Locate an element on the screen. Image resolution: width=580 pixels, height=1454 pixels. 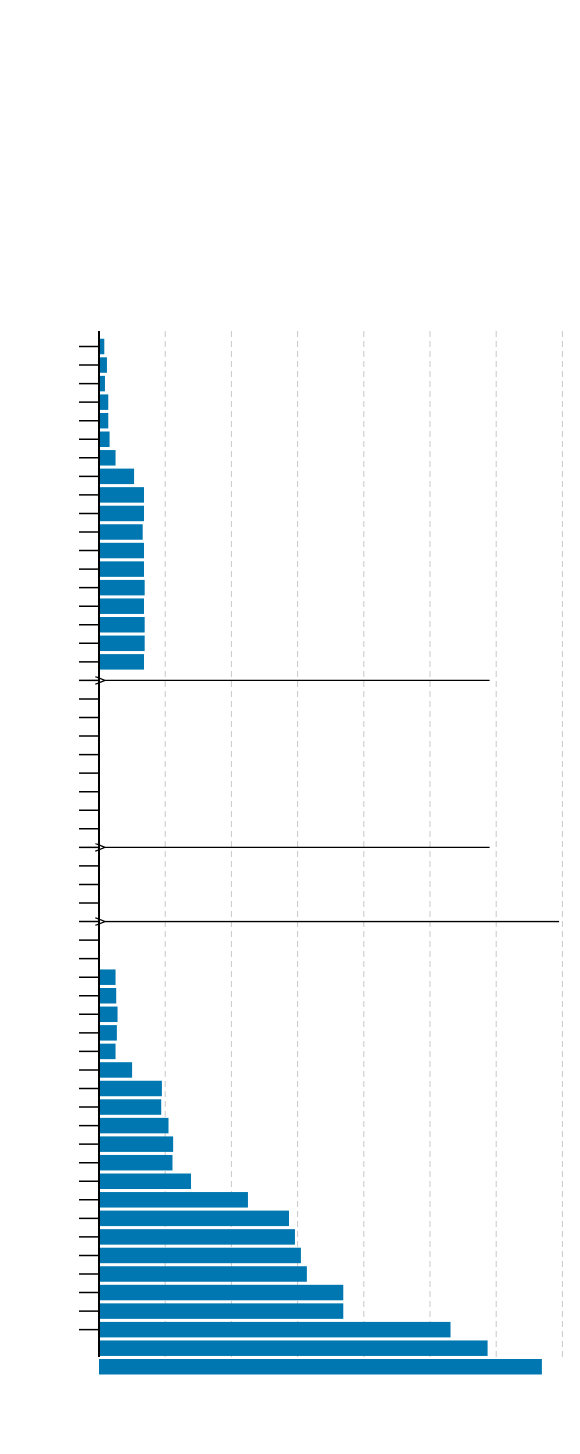
annotations is located at coordinates (332, 800).